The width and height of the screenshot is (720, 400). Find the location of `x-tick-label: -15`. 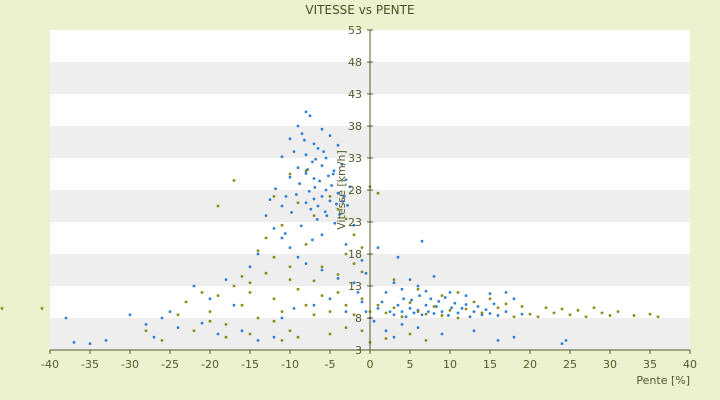

x-tick-label: -15 is located at coordinates (250, 364).